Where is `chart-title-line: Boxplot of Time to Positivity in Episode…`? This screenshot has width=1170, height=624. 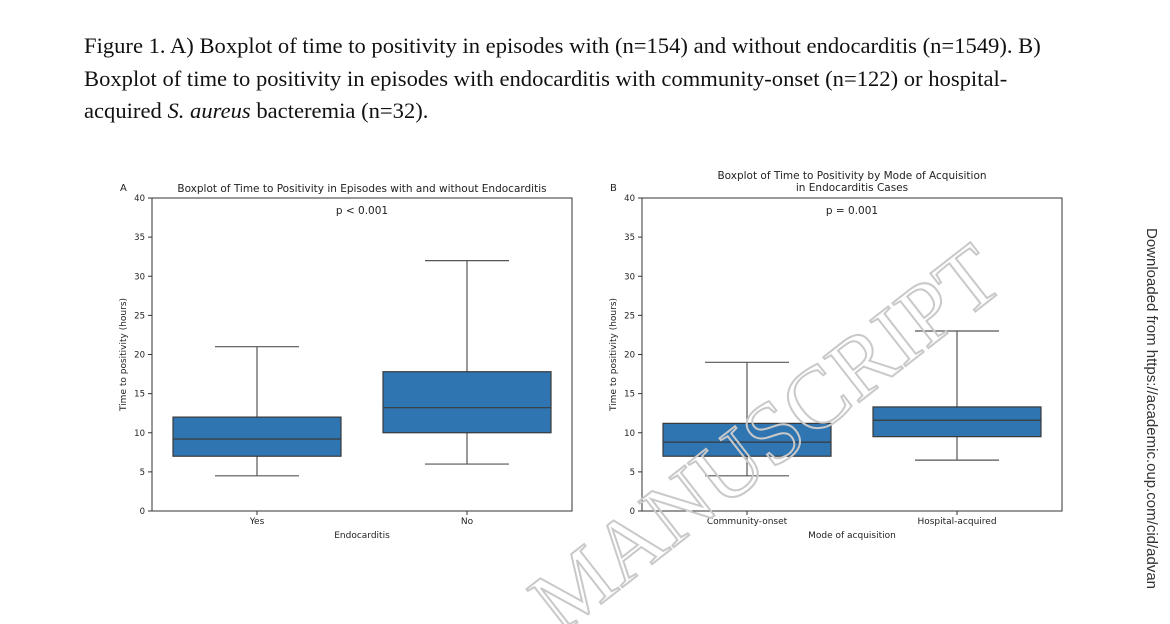
chart-title-line: Boxplot of Time to Positivity in Episode… is located at coordinates (361, 189).